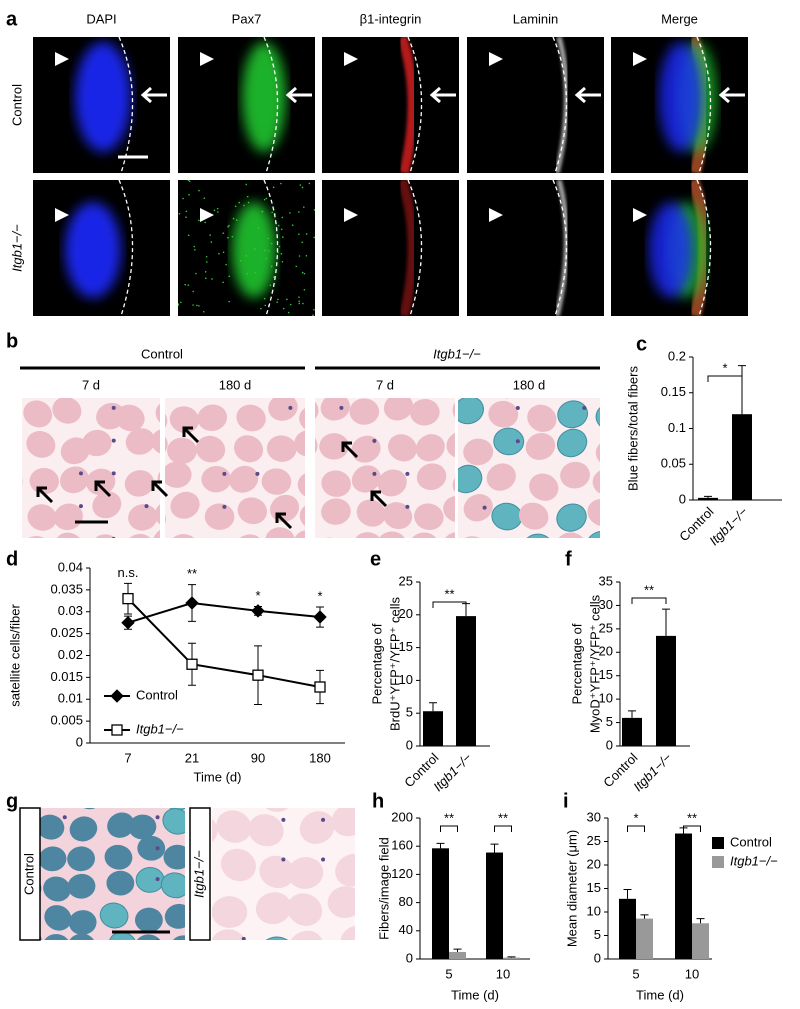 Image resolution: width=800 pixels, height=1009 pixels. I want to click on significance-label: **, so click(692, 817).